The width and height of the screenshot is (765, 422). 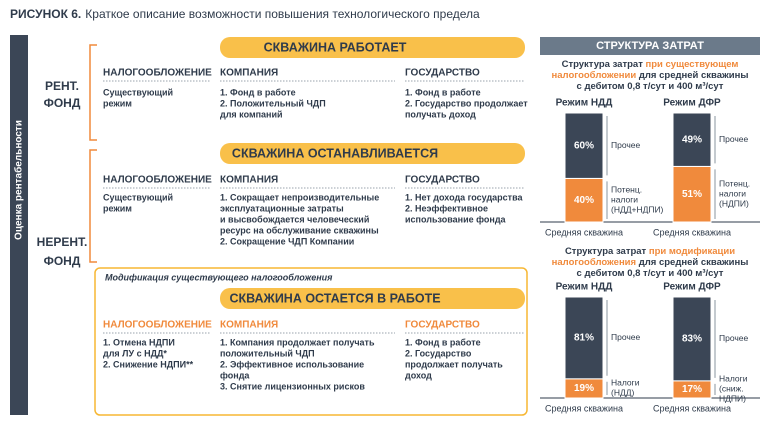 What do you see at coordinates (464, 197) in the screenshot?
I see `column-text: 1. Нет дохода государства` at bounding box center [464, 197].